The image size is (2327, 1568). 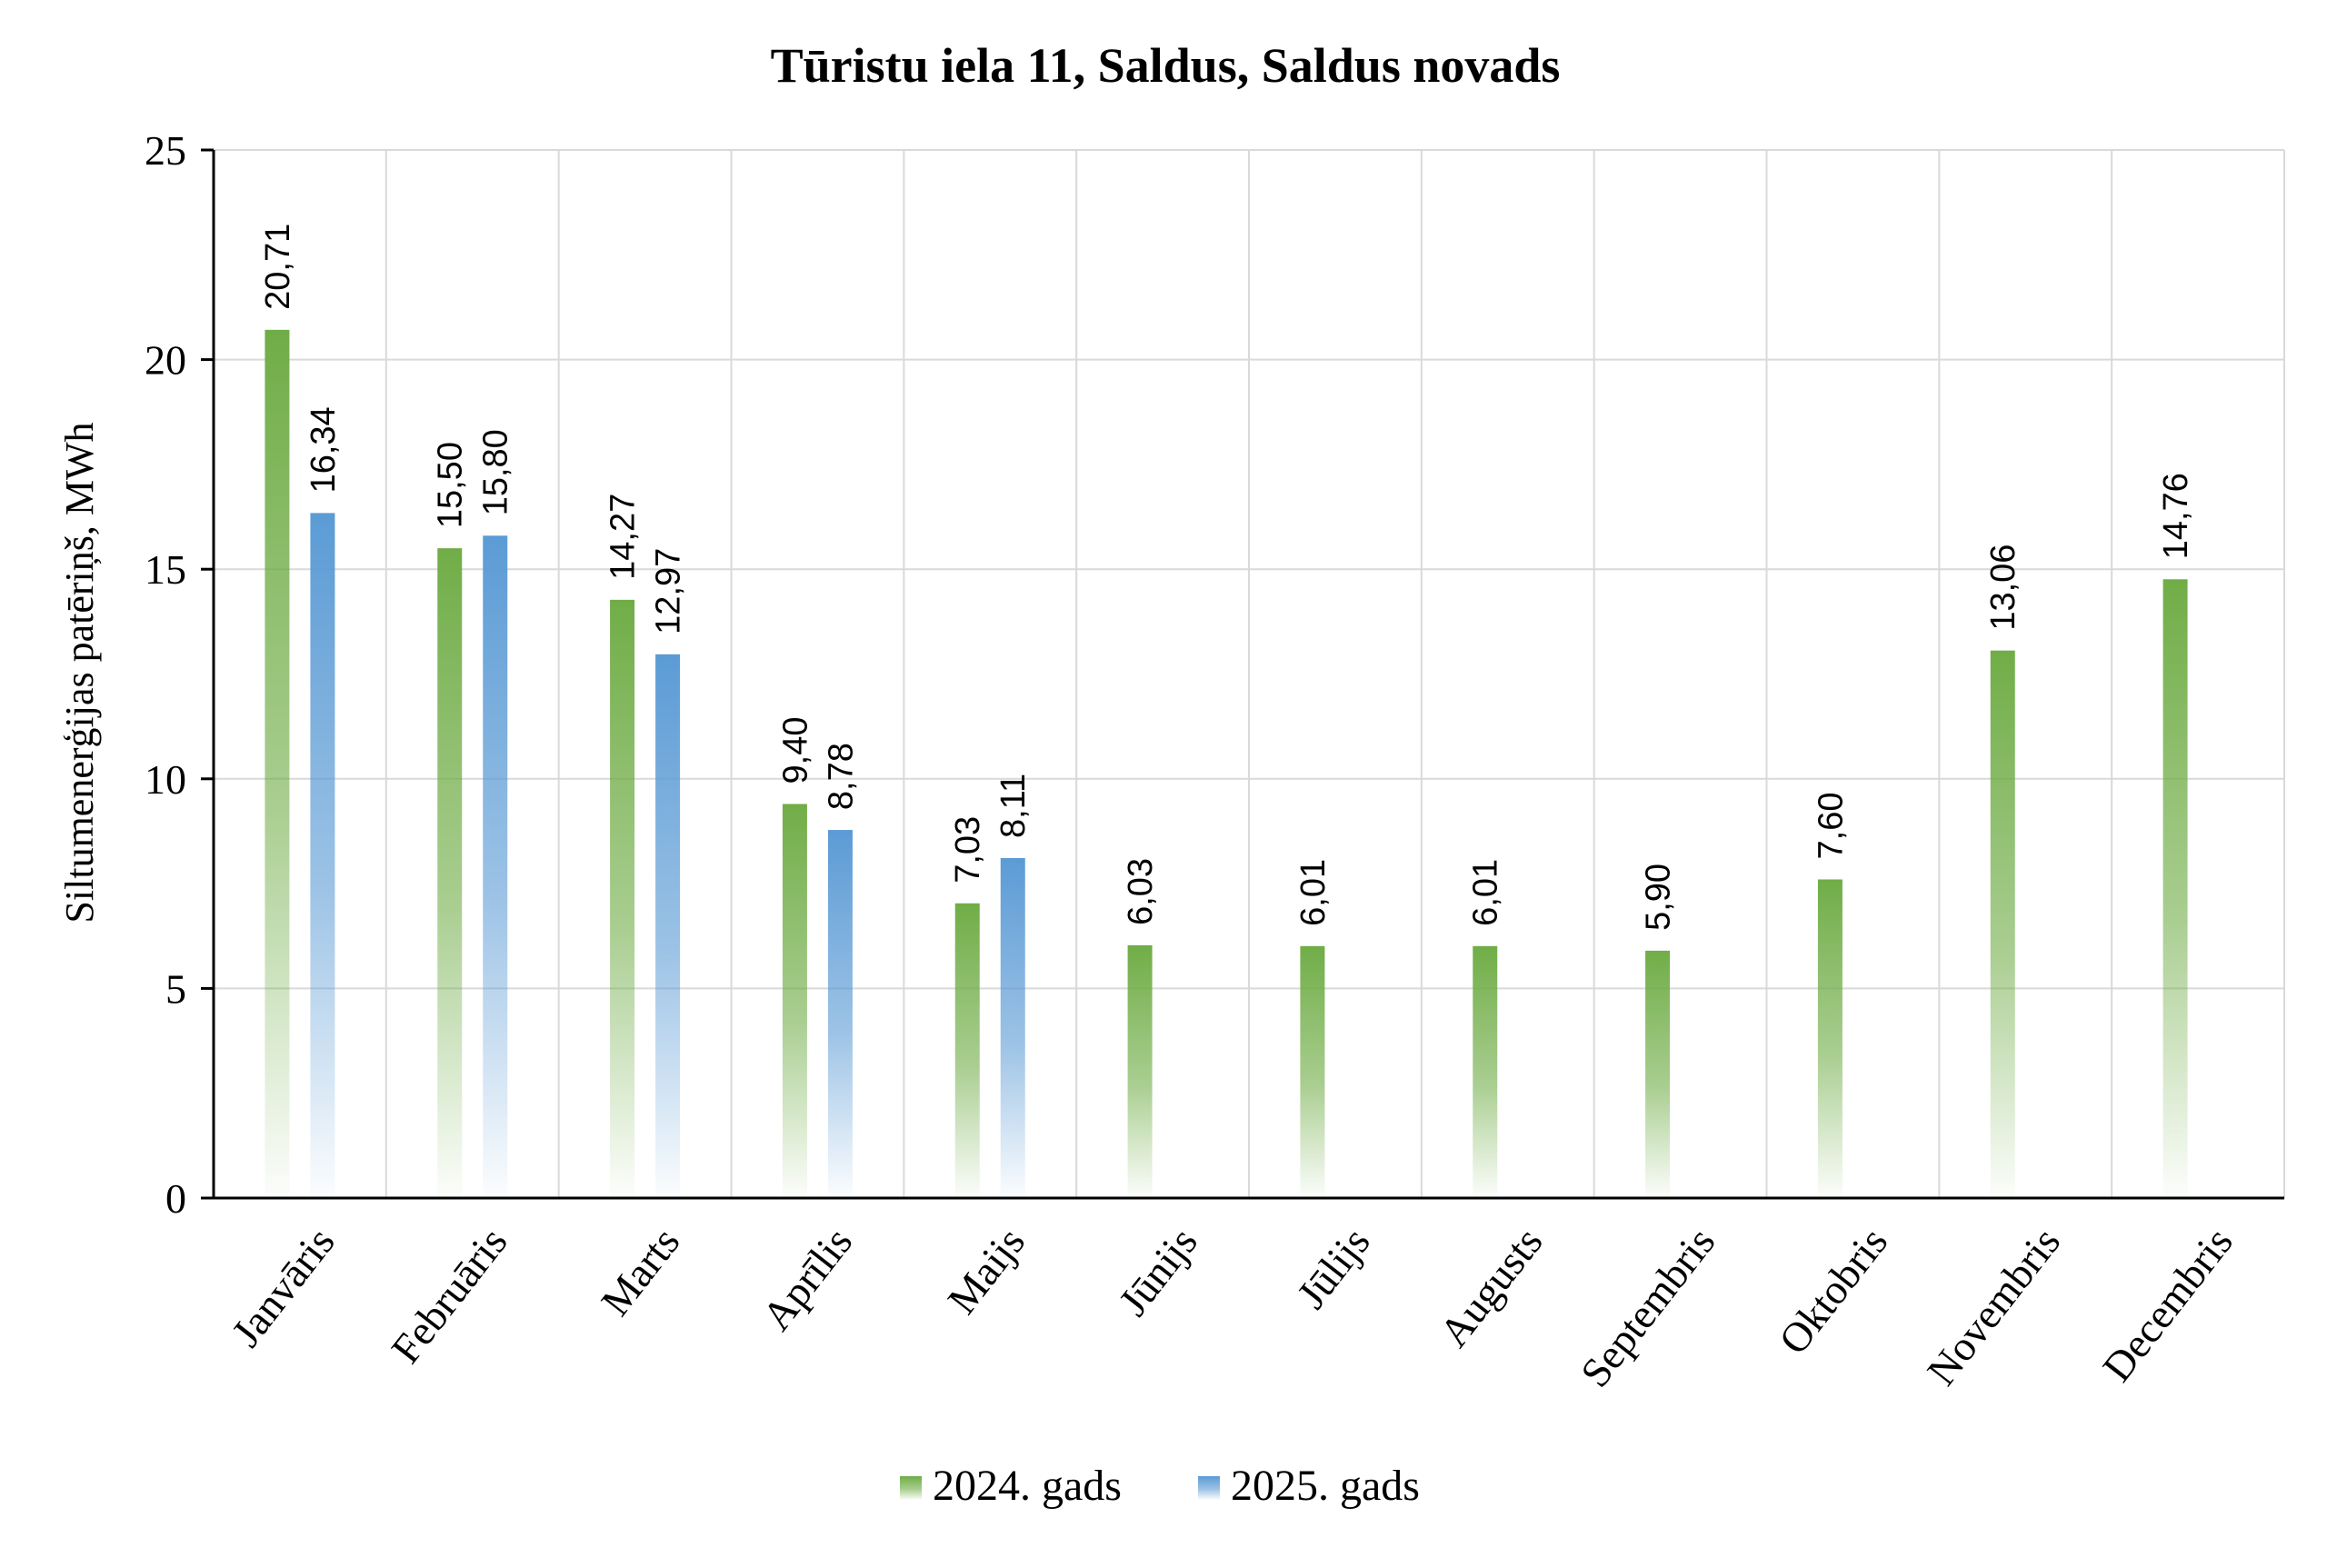 What do you see at coordinates (175, 1198) in the screenshot?
I see `y-tick-label: 0` at bounding box center [175, 1198].